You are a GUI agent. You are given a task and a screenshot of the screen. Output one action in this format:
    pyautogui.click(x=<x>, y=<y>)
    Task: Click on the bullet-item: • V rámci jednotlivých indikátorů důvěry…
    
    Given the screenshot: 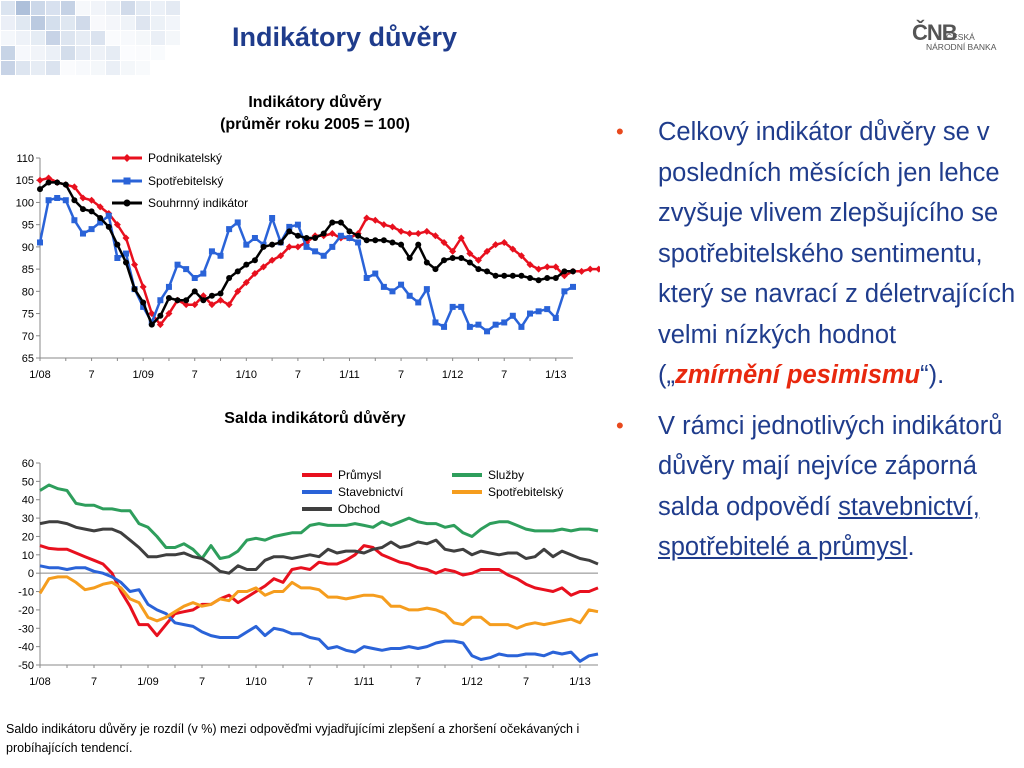 What is the action you would take?
    pyautogui.click(x=816, y=487)
    